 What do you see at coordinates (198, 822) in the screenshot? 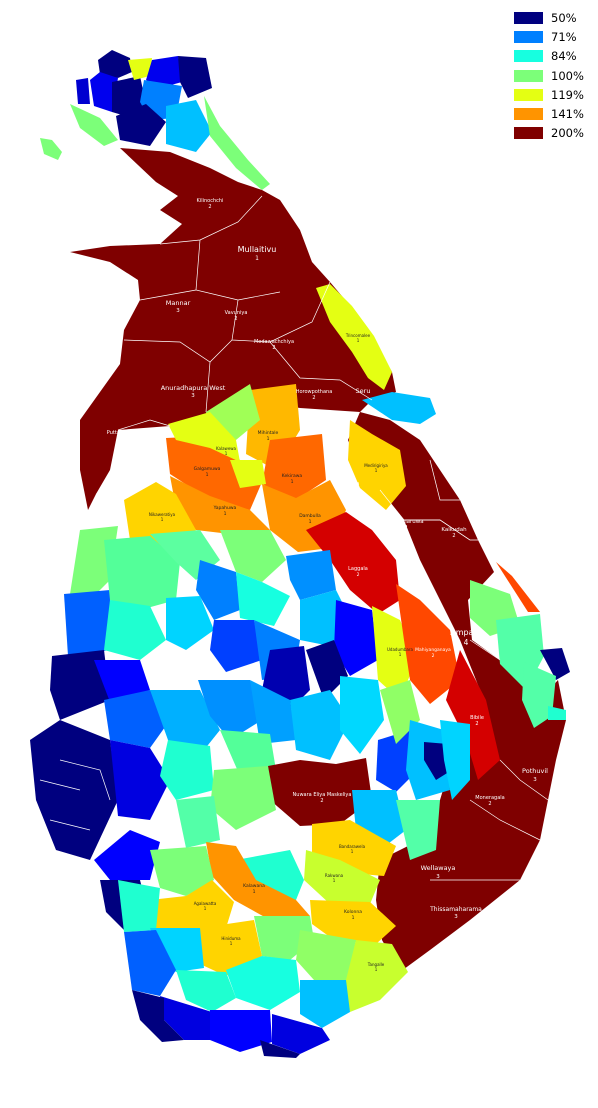
I see `region-mid-p` at bounding box center [198, 822].